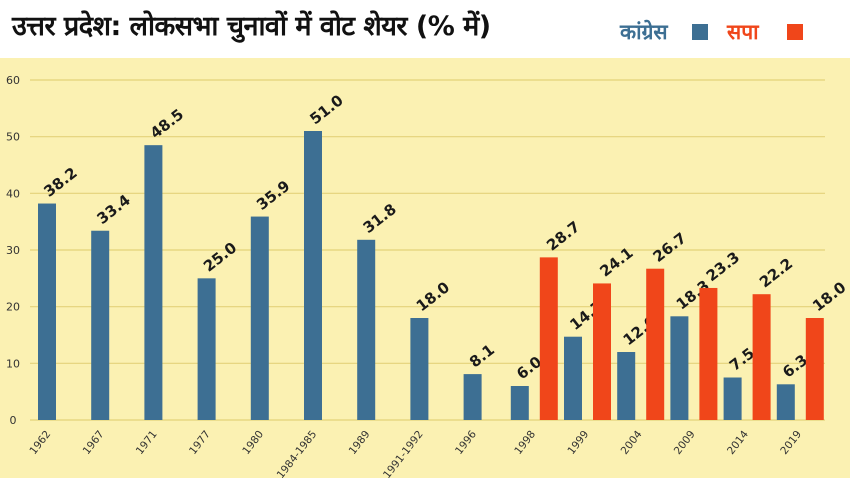 This screenshot has width=850, height=478. What do you see at coordinates (40, 442) in the screenshot?
I see `x-tick-label: 1962` at bounding box center [40, 442].